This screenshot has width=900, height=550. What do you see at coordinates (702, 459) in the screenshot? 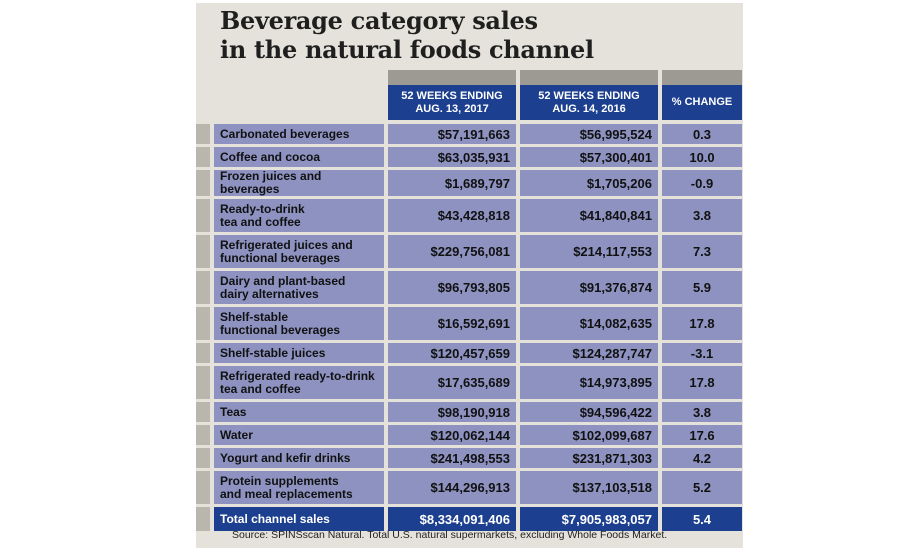
I see `percent-change: 4.2` at bounding box center [702, 459].